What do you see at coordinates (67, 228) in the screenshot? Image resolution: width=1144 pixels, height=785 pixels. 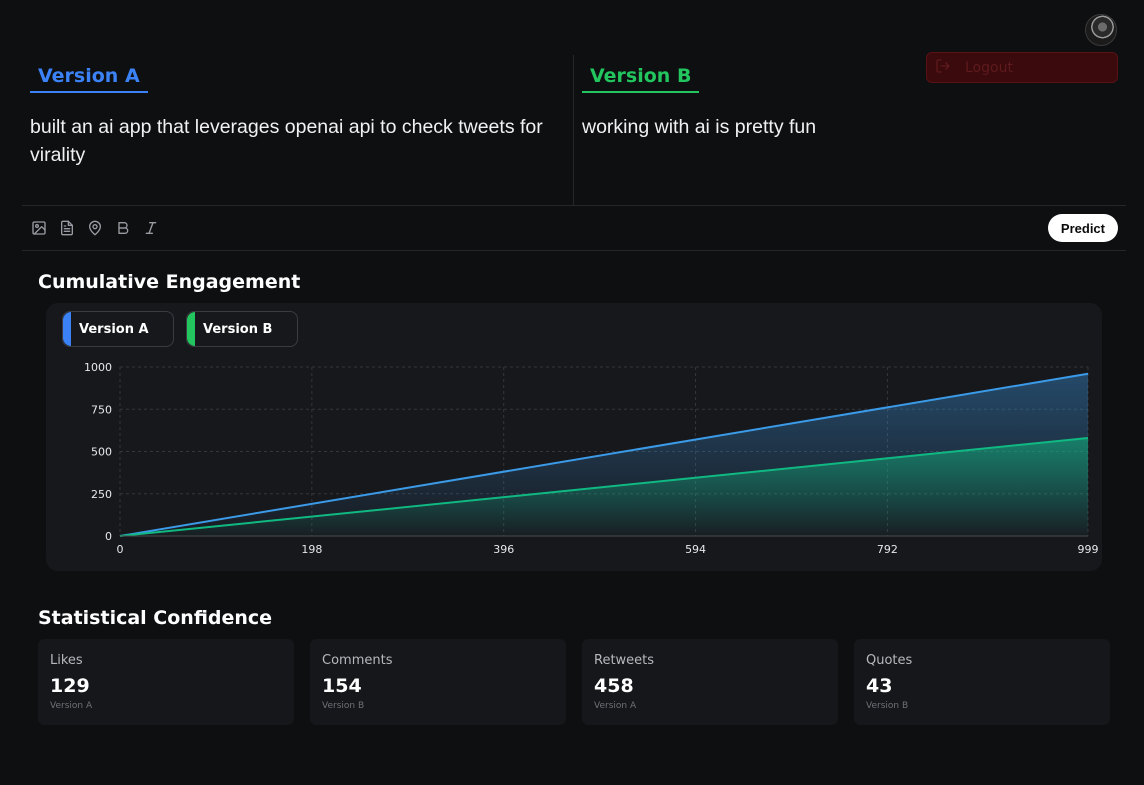 I see `file-icon` at bounding box center [67, 228].